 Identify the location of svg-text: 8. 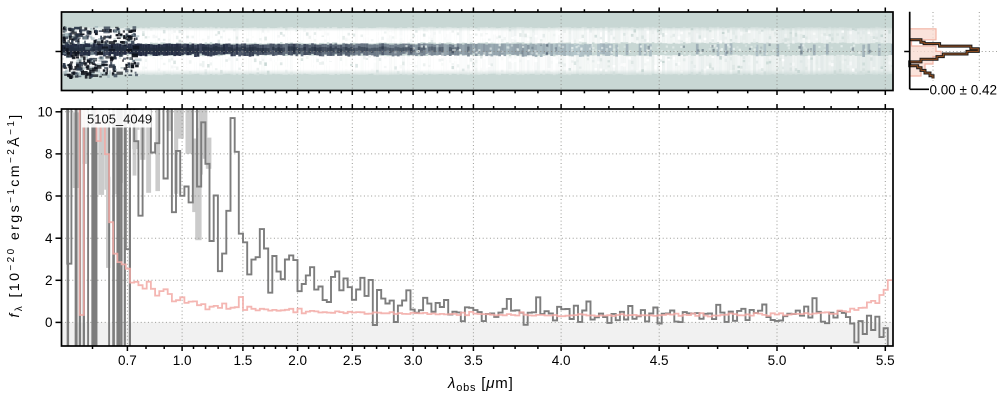
(49, 154).